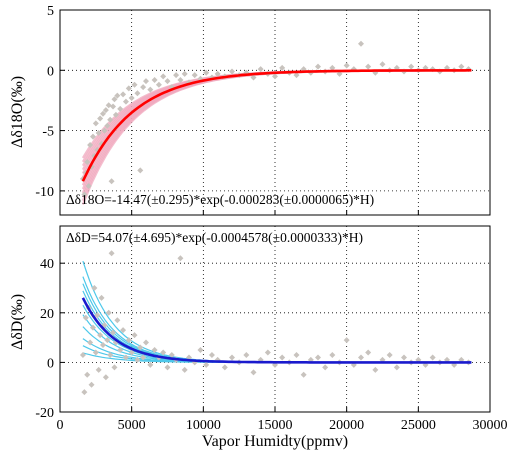  I want to click on y-tick-label: -5, so click(48, 132).